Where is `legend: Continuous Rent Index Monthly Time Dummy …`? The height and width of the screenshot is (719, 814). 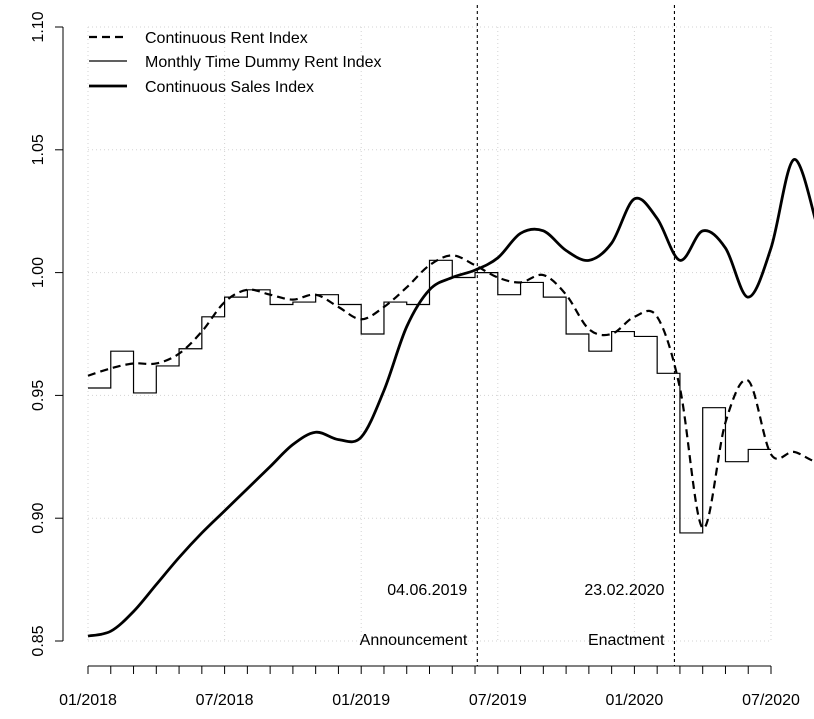
legend: Continuous Rent Index Monthly Time Dummy … is located at coordinates (235, 63).